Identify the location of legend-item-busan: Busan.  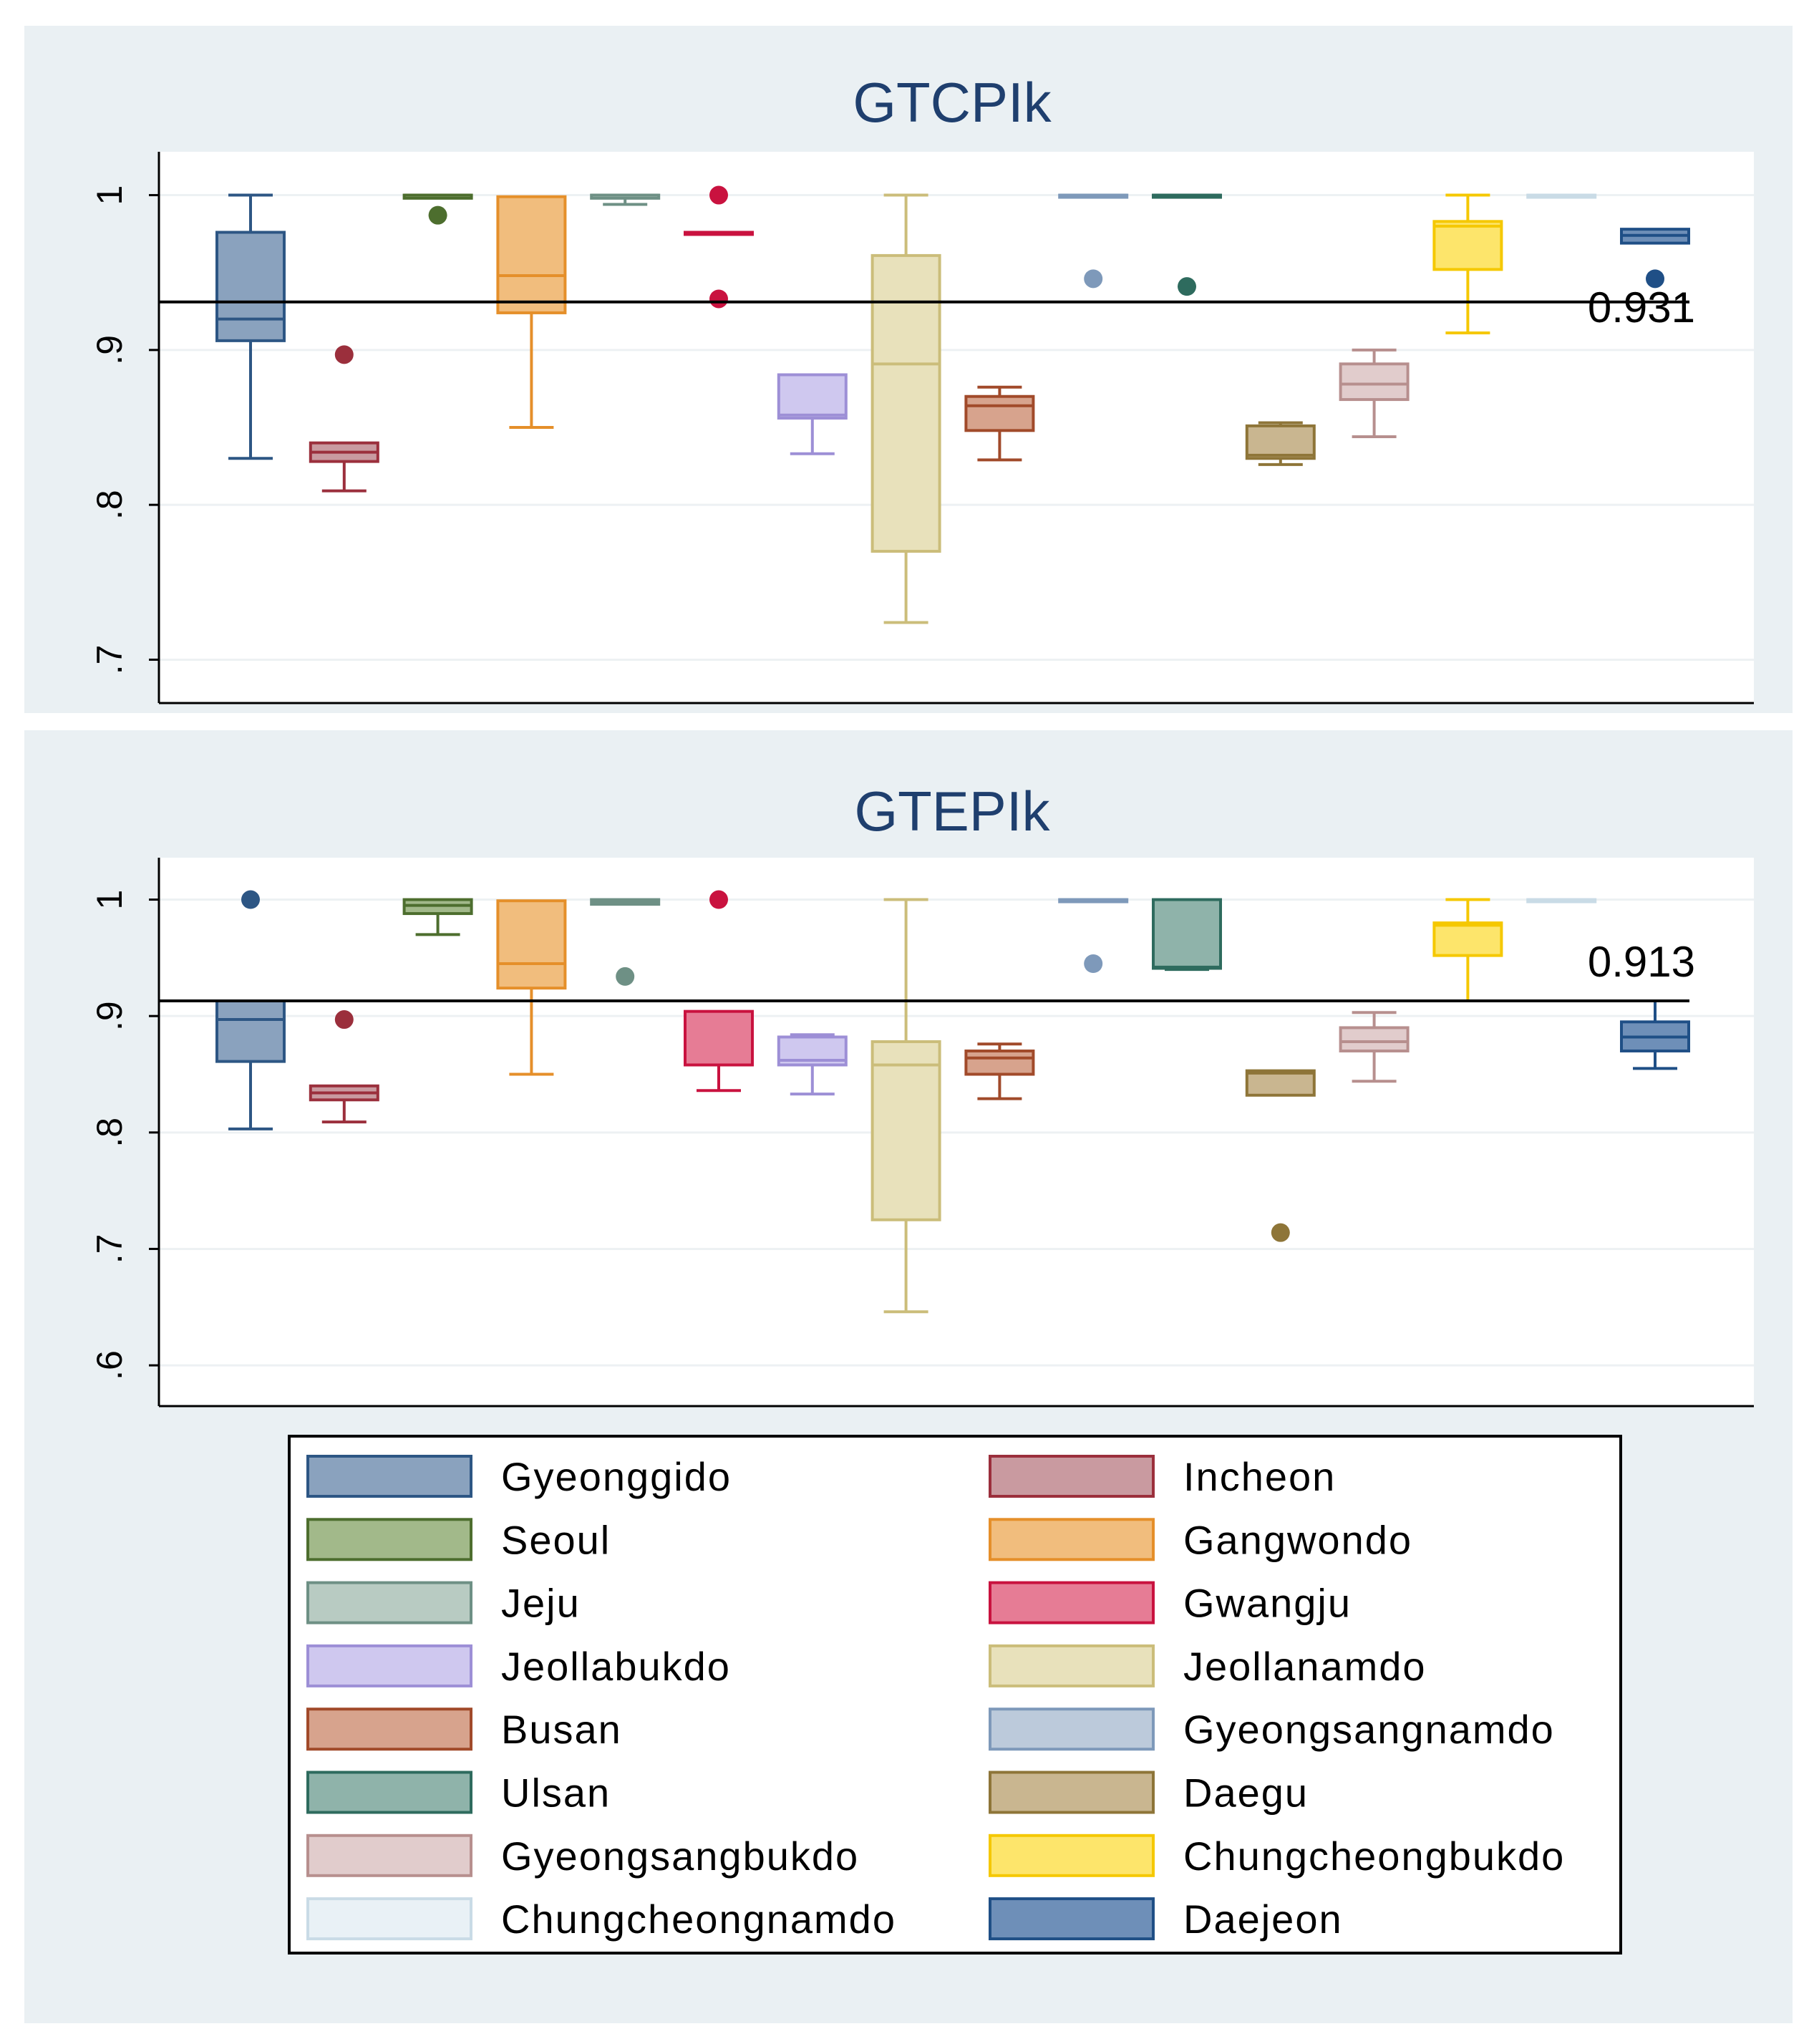
(464, 1730).